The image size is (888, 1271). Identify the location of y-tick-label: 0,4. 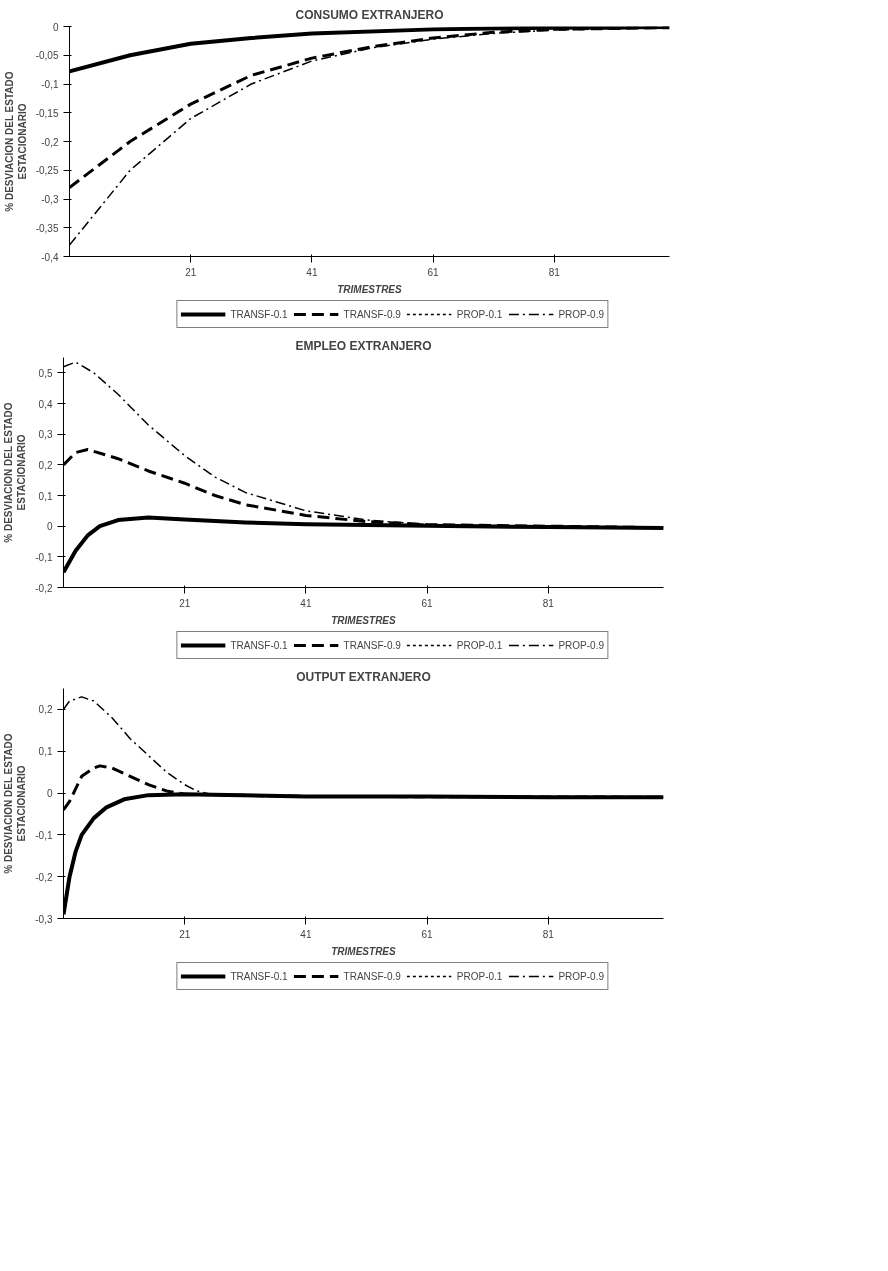
(45, 404).